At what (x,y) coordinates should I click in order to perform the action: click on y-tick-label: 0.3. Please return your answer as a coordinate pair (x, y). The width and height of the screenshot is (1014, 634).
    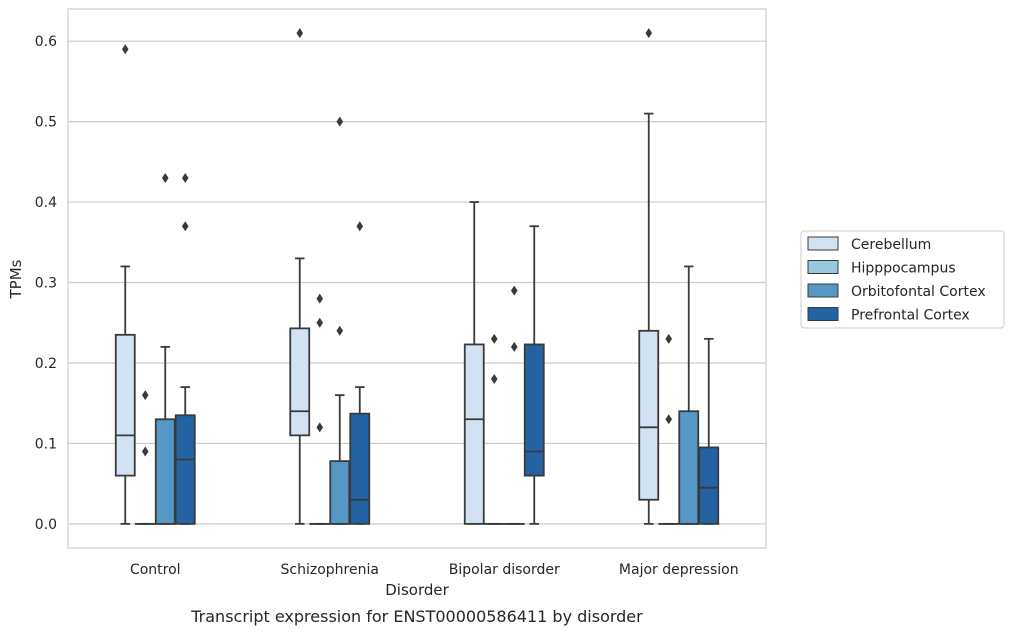
    Looking at the image, I should click on (46, 284).